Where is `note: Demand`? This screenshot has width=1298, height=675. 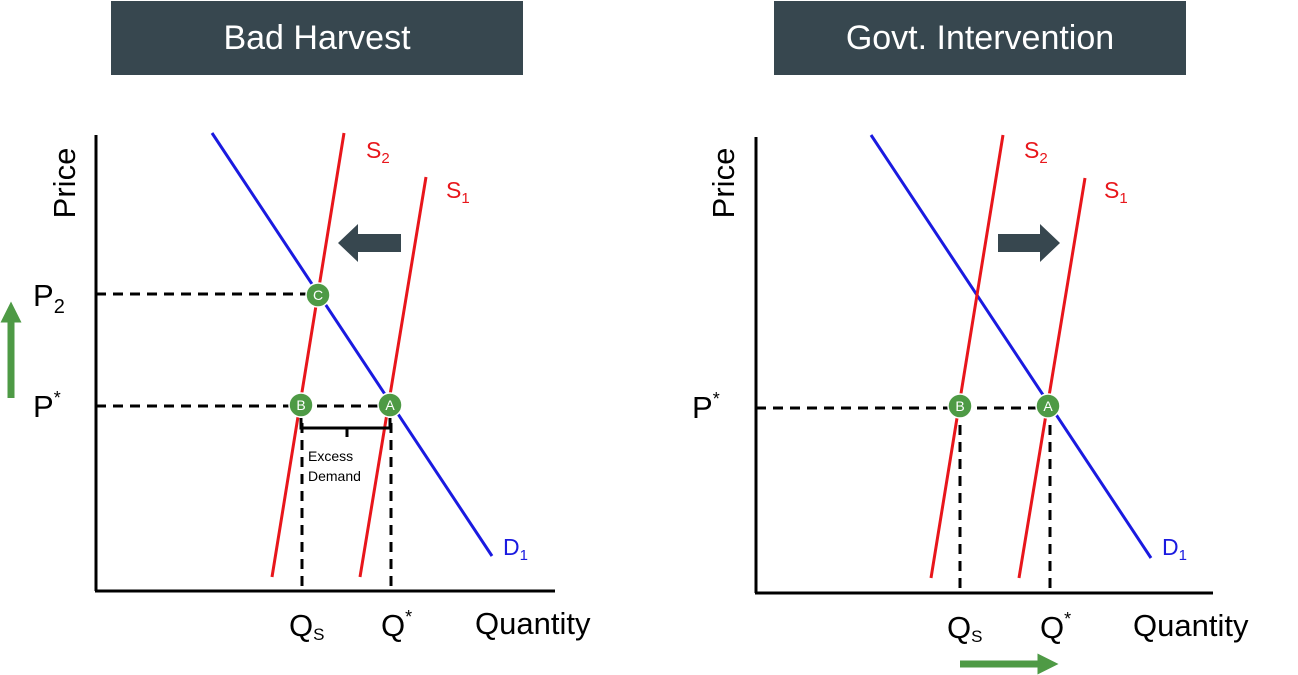
note: Demand is located at coordinates (334, 476).